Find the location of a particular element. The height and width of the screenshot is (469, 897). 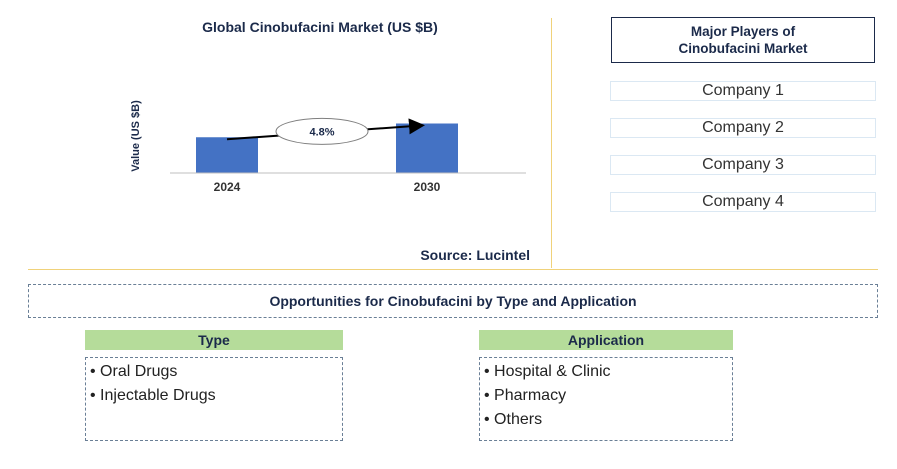

cagr-ellipse is located at coordinates (322, 131).